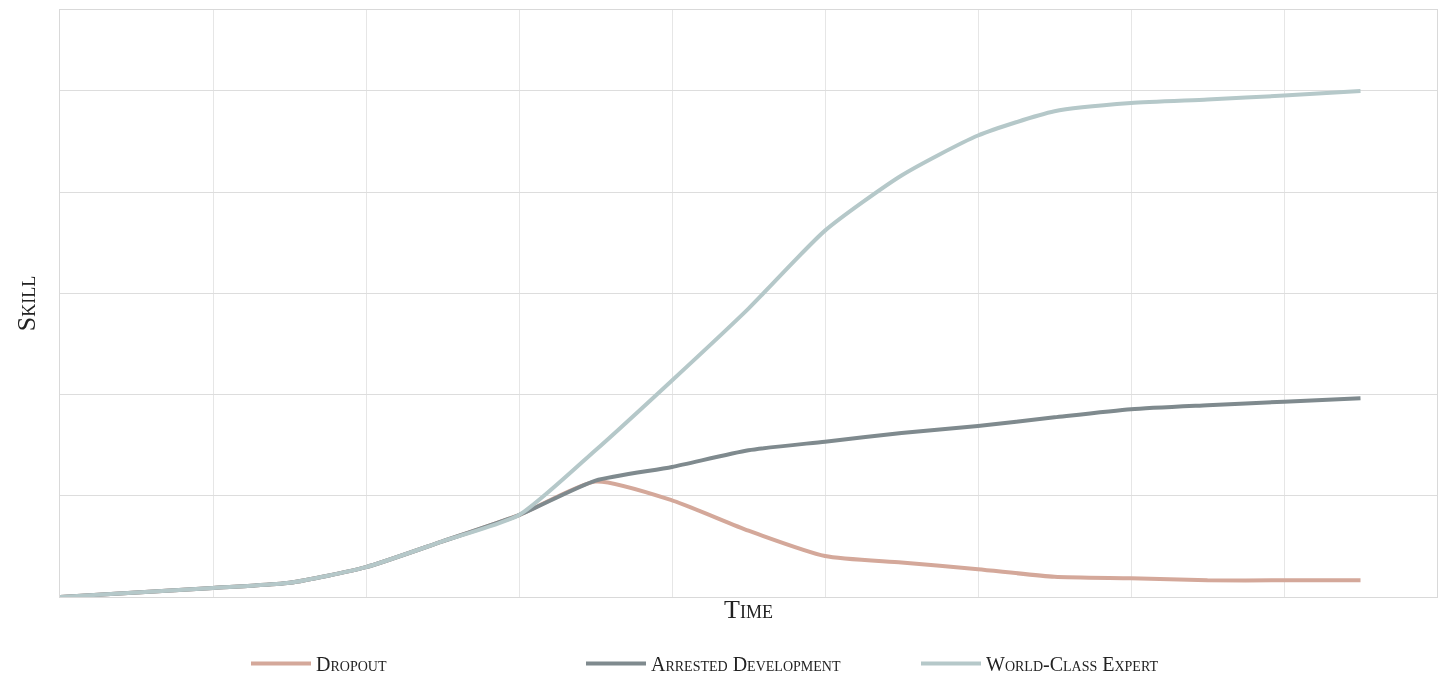 Image resolution: width=1445 pixels, height=691 pixels. I want to click on legend-label: Dropout, so click(351, 664).